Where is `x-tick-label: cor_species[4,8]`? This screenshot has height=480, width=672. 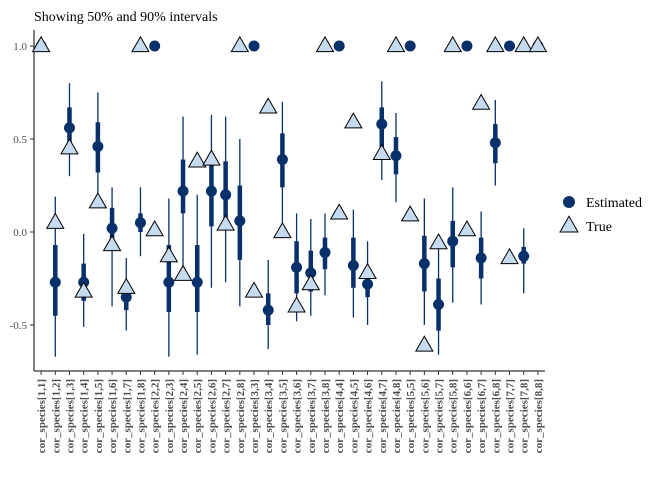
x-tick-label: cor_species[4,8] is located at coordinates (397, 416).